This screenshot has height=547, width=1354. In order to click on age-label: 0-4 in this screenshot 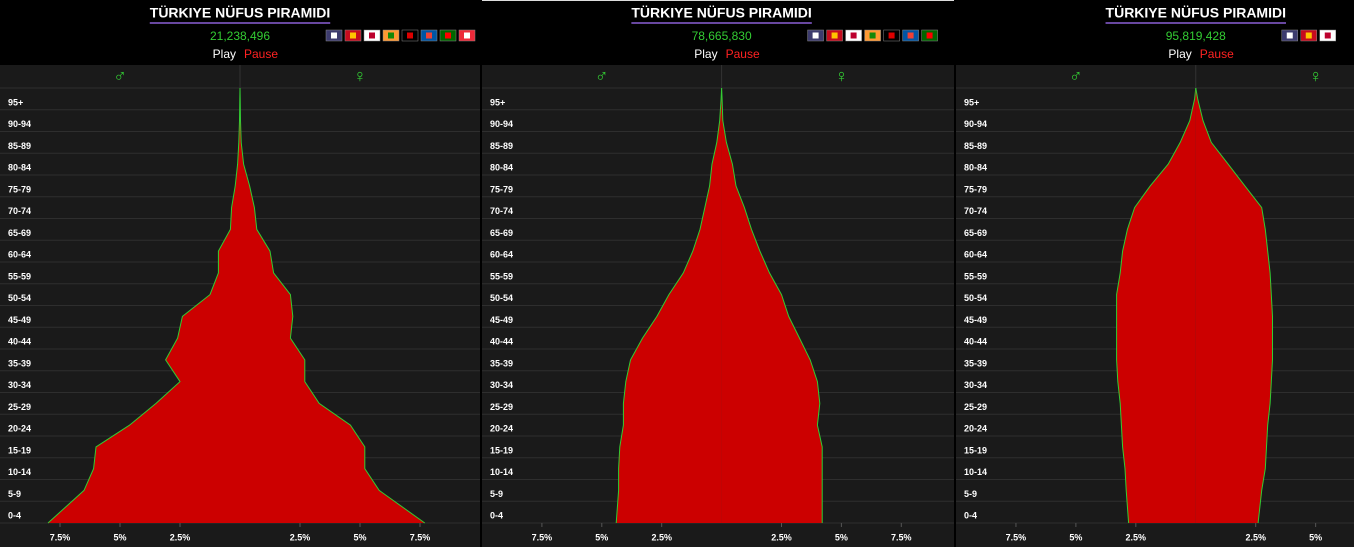, I will do `click(14, 516)`.